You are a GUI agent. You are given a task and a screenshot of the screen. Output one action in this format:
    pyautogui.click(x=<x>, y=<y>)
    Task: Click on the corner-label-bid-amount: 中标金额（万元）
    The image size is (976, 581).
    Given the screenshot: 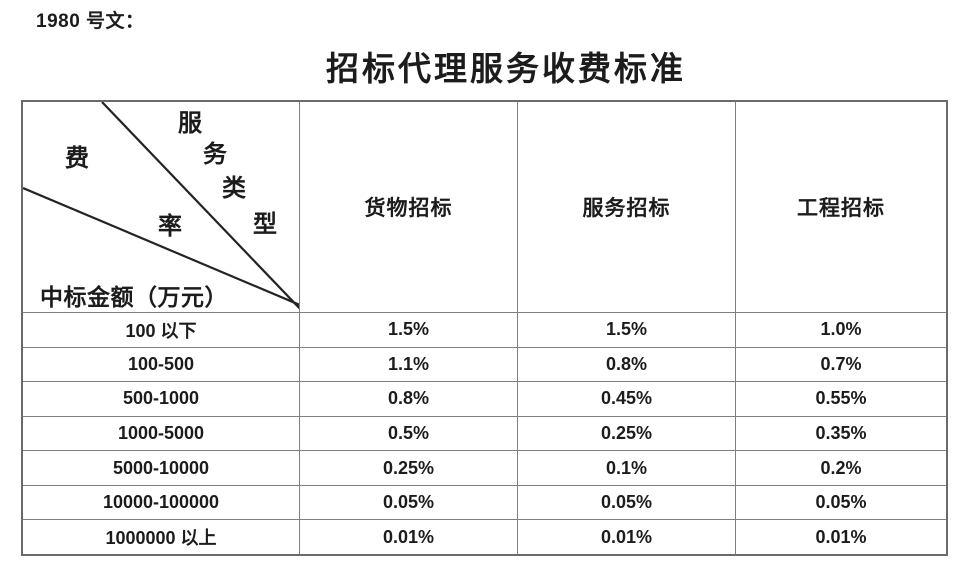 What is the action you would take?
    pyautogui.click(x=134, y=297)
    